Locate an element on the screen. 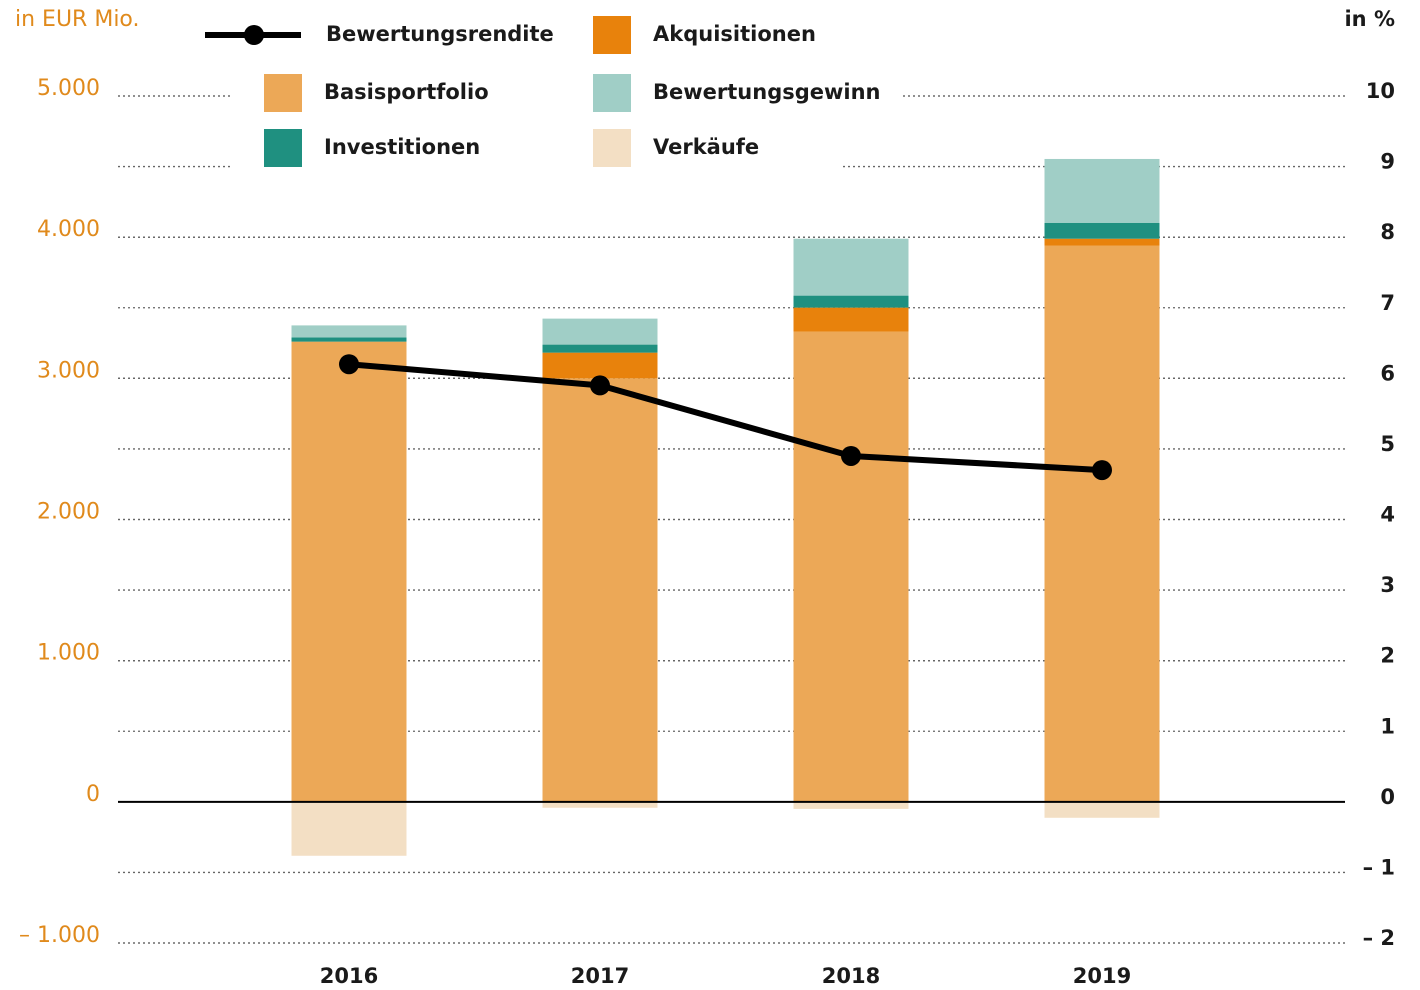 This screenshot has width=1420, height=990. legend-label: Basisportfolio is located at coordinates (406, 92).